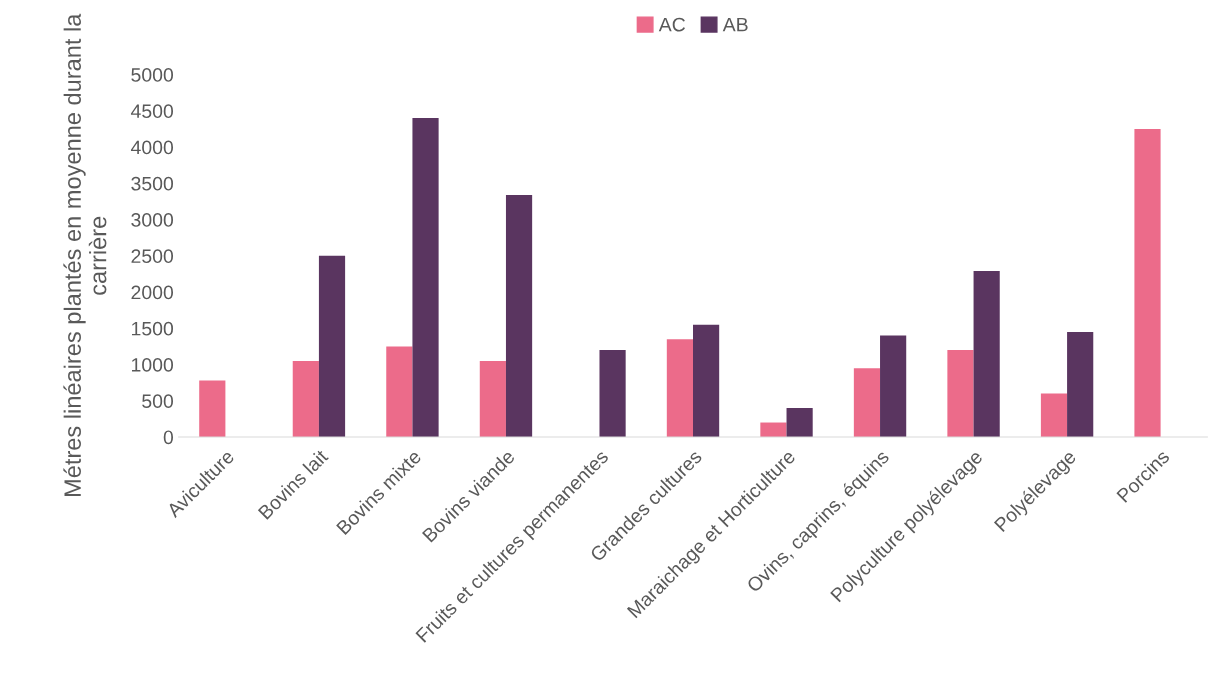 The width and height of the screenshot is (1232, 697). What do you see at coordinates (735, 24) in the screenshot?
I see `legend-label: AB` at bounding box center [735, 24].